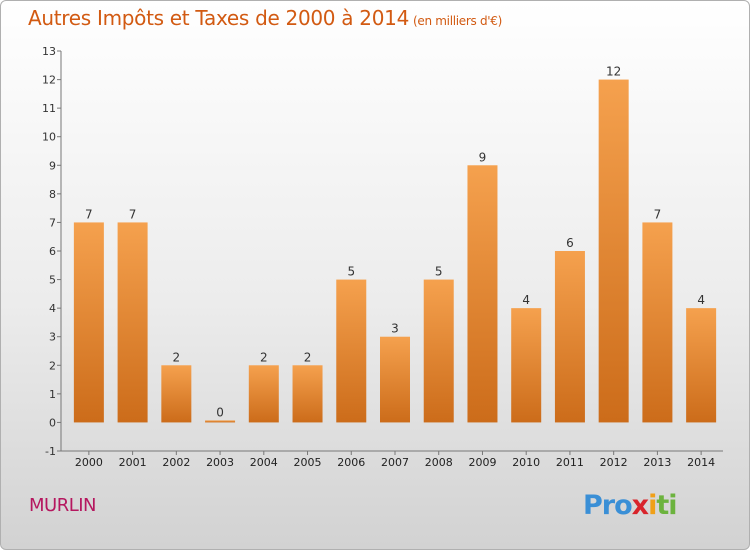  I want to click on y-tick-label: 13, so click(49, 51).